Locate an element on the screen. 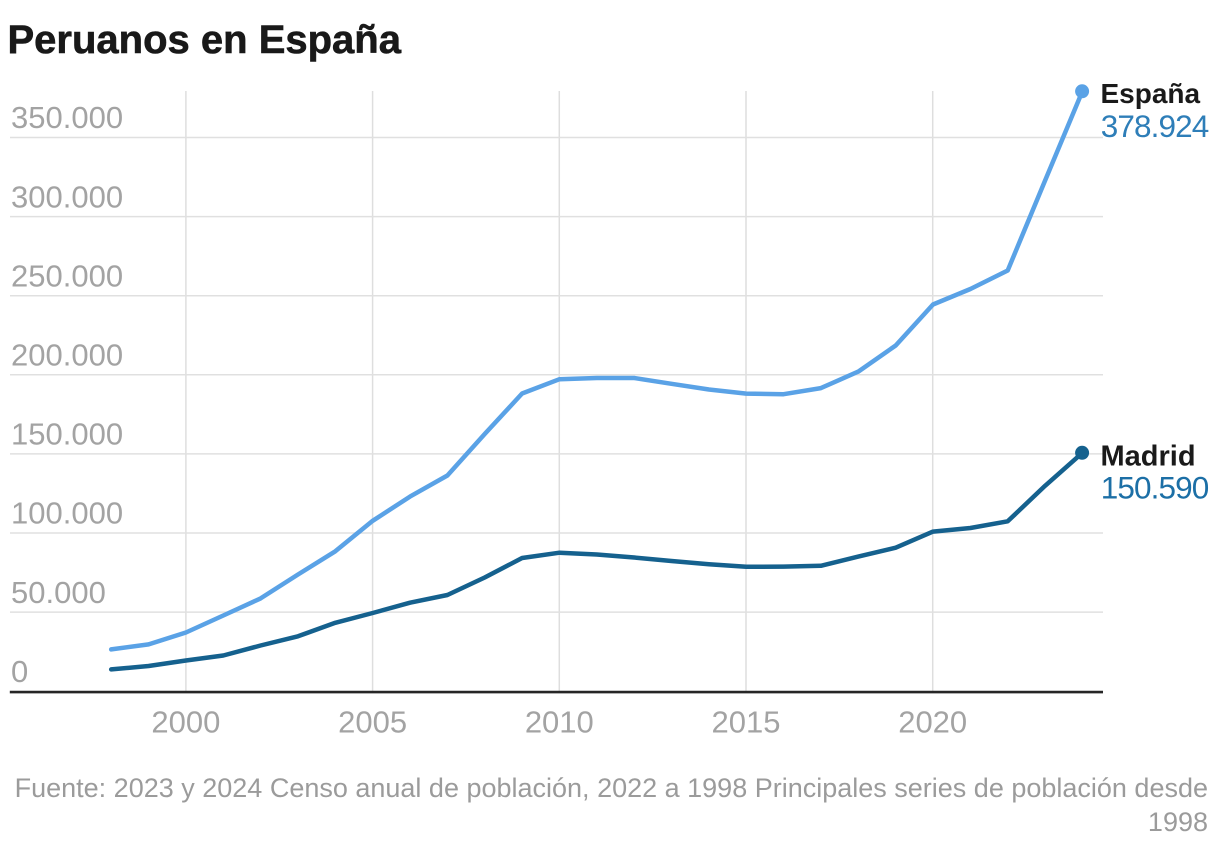 The image size is (1220, 852). svg-text: 200.000 is located at coordinates (67, 355).